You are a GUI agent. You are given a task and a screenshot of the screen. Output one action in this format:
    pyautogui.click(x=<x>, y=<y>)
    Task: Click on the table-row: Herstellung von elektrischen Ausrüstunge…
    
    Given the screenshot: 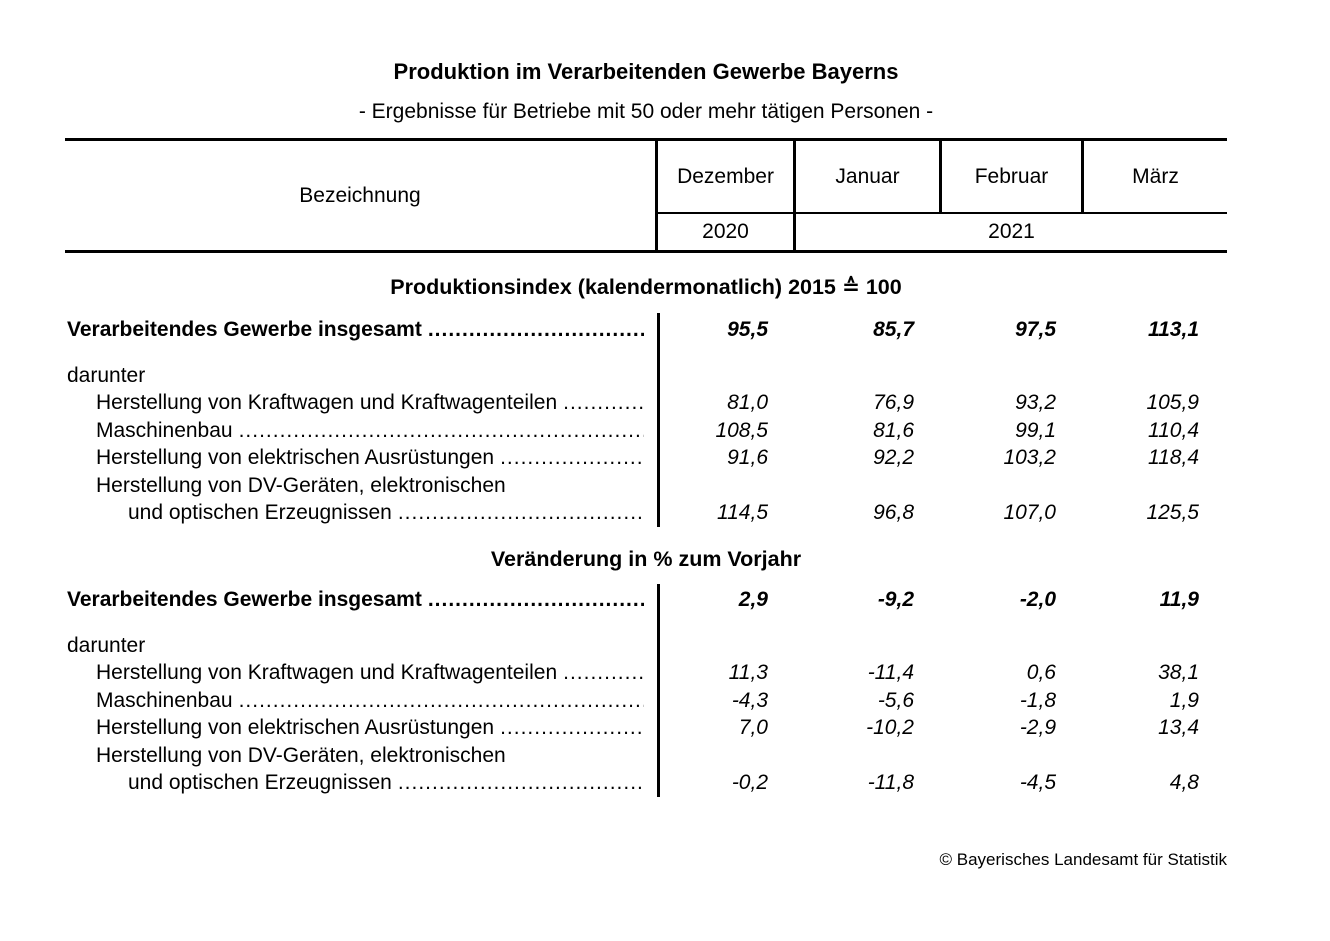 What is the action you would take?
    pyautogui.click(x=646, y=458)
    